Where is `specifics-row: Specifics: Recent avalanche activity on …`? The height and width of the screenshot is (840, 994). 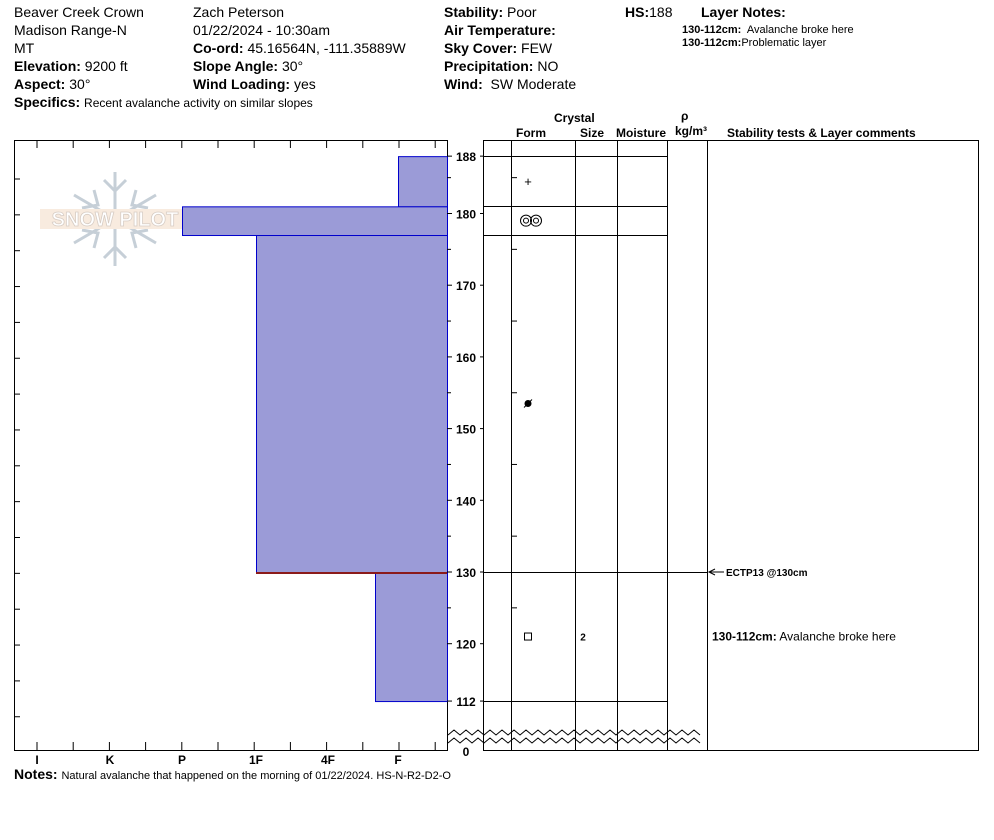 specifics-row: Specifics: Recent avalanche activity on … is located at coordinates (165, 102).